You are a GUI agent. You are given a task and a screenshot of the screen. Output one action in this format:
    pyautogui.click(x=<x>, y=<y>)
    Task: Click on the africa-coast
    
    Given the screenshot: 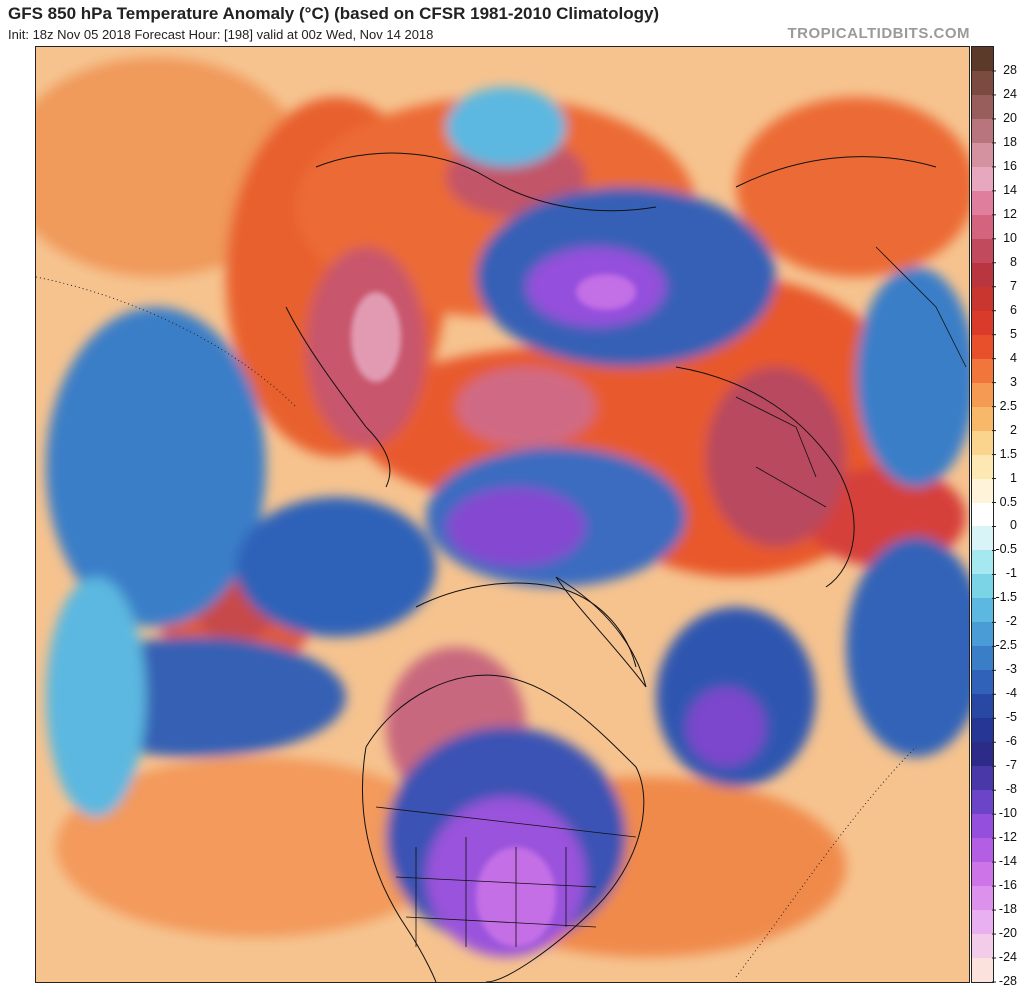 What is the action you would take?
    pyautogui.click(x=836, y=172)
    